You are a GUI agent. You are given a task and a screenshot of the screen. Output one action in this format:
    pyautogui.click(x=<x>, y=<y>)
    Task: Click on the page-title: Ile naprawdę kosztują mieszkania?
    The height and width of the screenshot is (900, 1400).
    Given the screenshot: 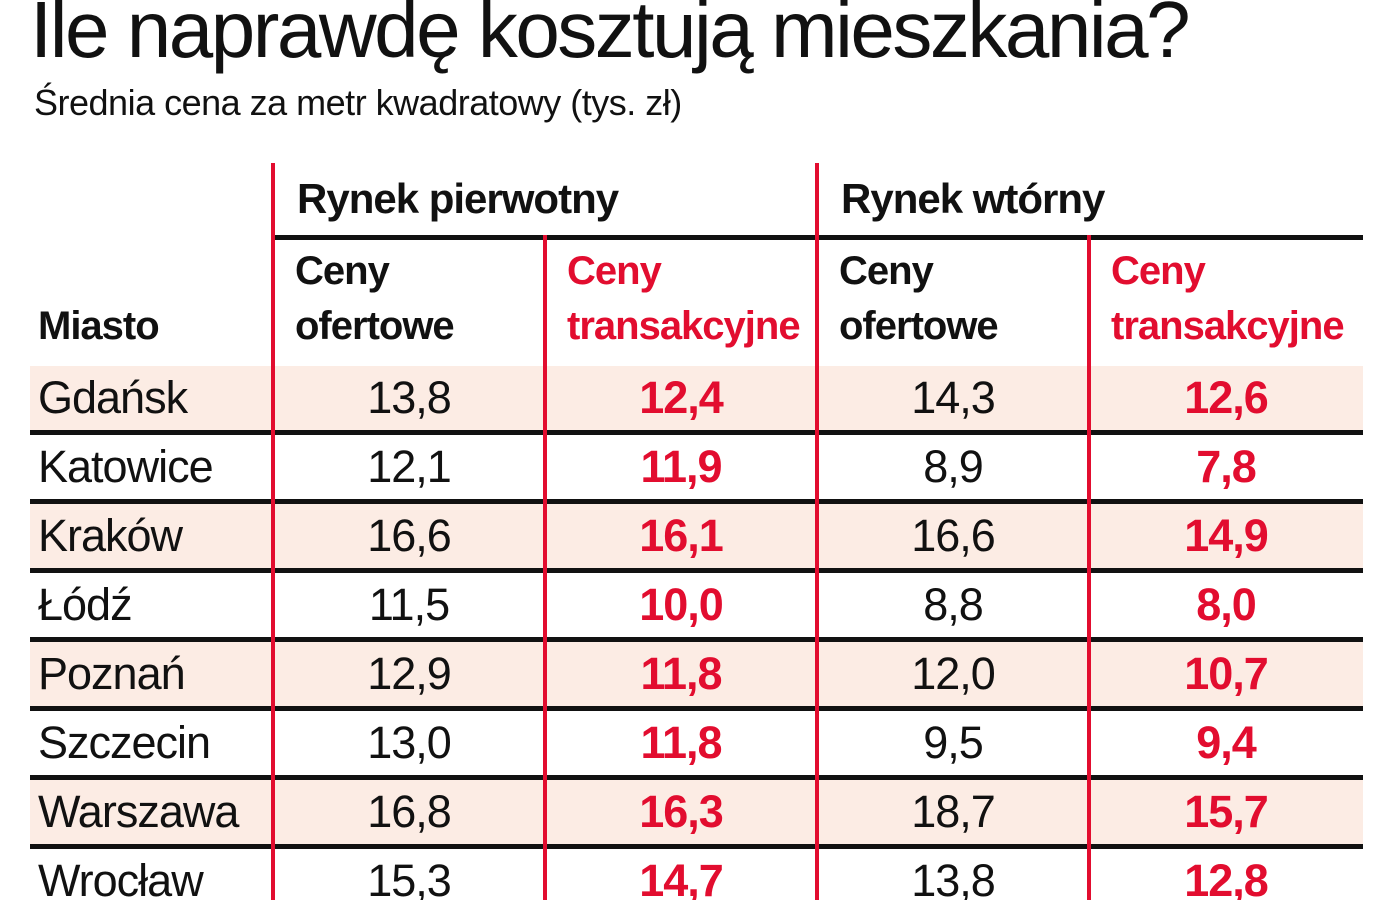 What is the action you would take?
    pyautogui.click(x=610, y=37)
    